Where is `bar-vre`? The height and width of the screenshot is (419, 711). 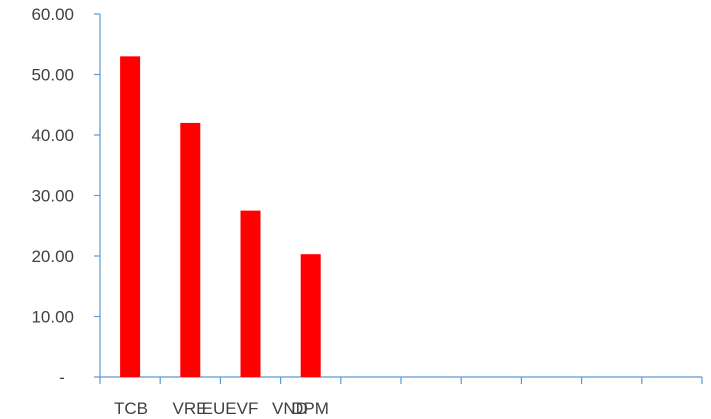 bar-vre is located at coordinates (190, 250).